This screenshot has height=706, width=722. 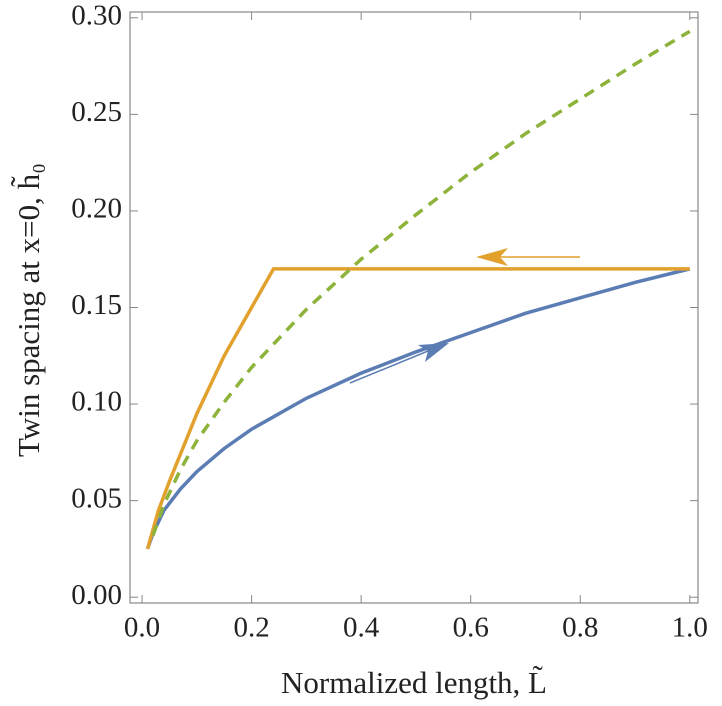 What do you see at coordinates (690, 628) in the screenshot?
I see `x-tick-label: 1.0` at bounding box center [690, 628].